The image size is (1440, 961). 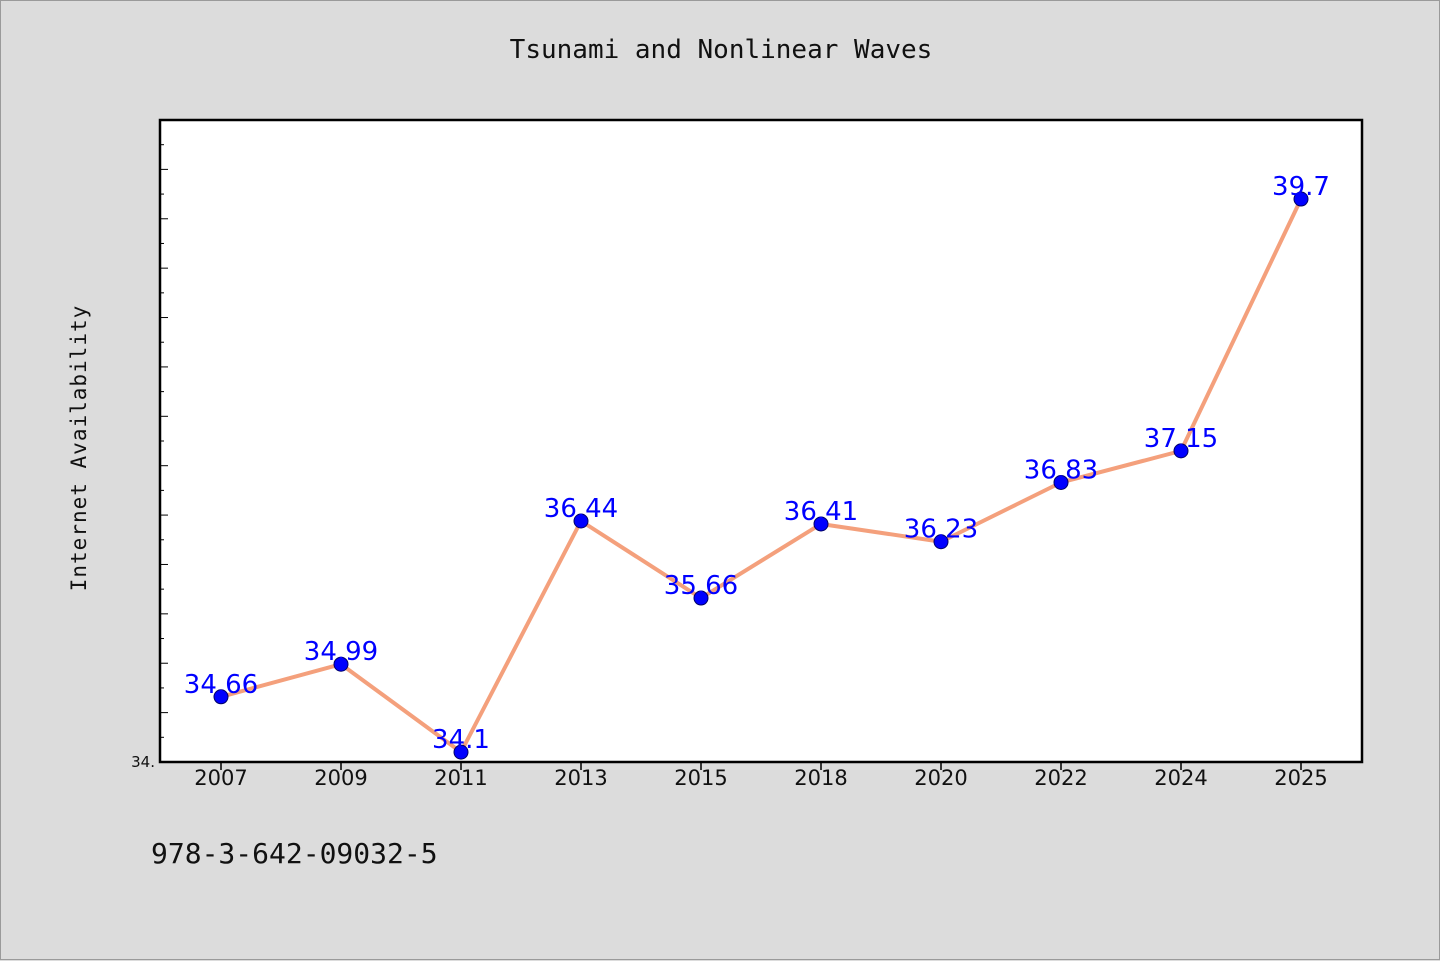 What do you see at coordinates (461, 740) in the screenshot?
I see `data-label: 34.1` at bounding box center [461, 740].